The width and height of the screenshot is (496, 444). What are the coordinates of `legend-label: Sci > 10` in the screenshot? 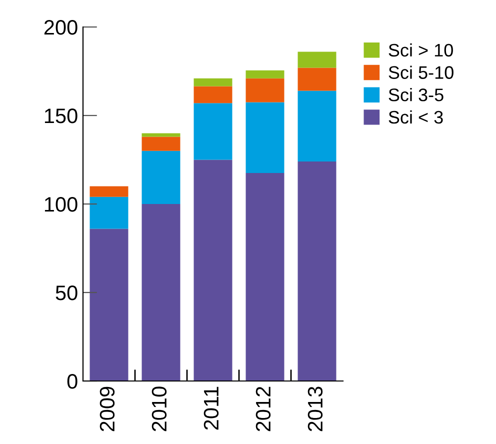 It's located at (420, 50).